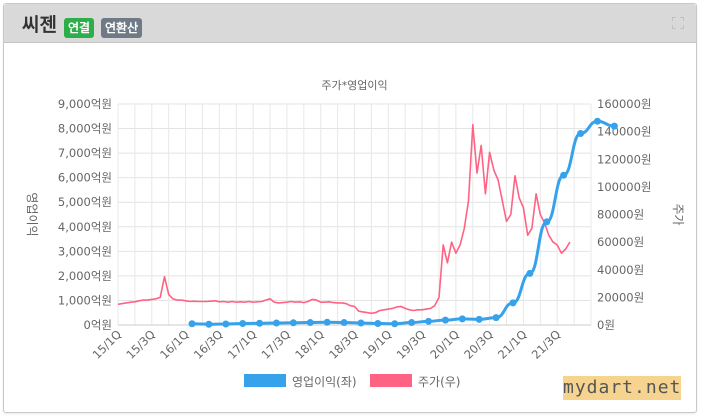  Describe the element at coordinates (624, 159) in the screenshot. I see `y2-tick-label: 120000원` at that location.